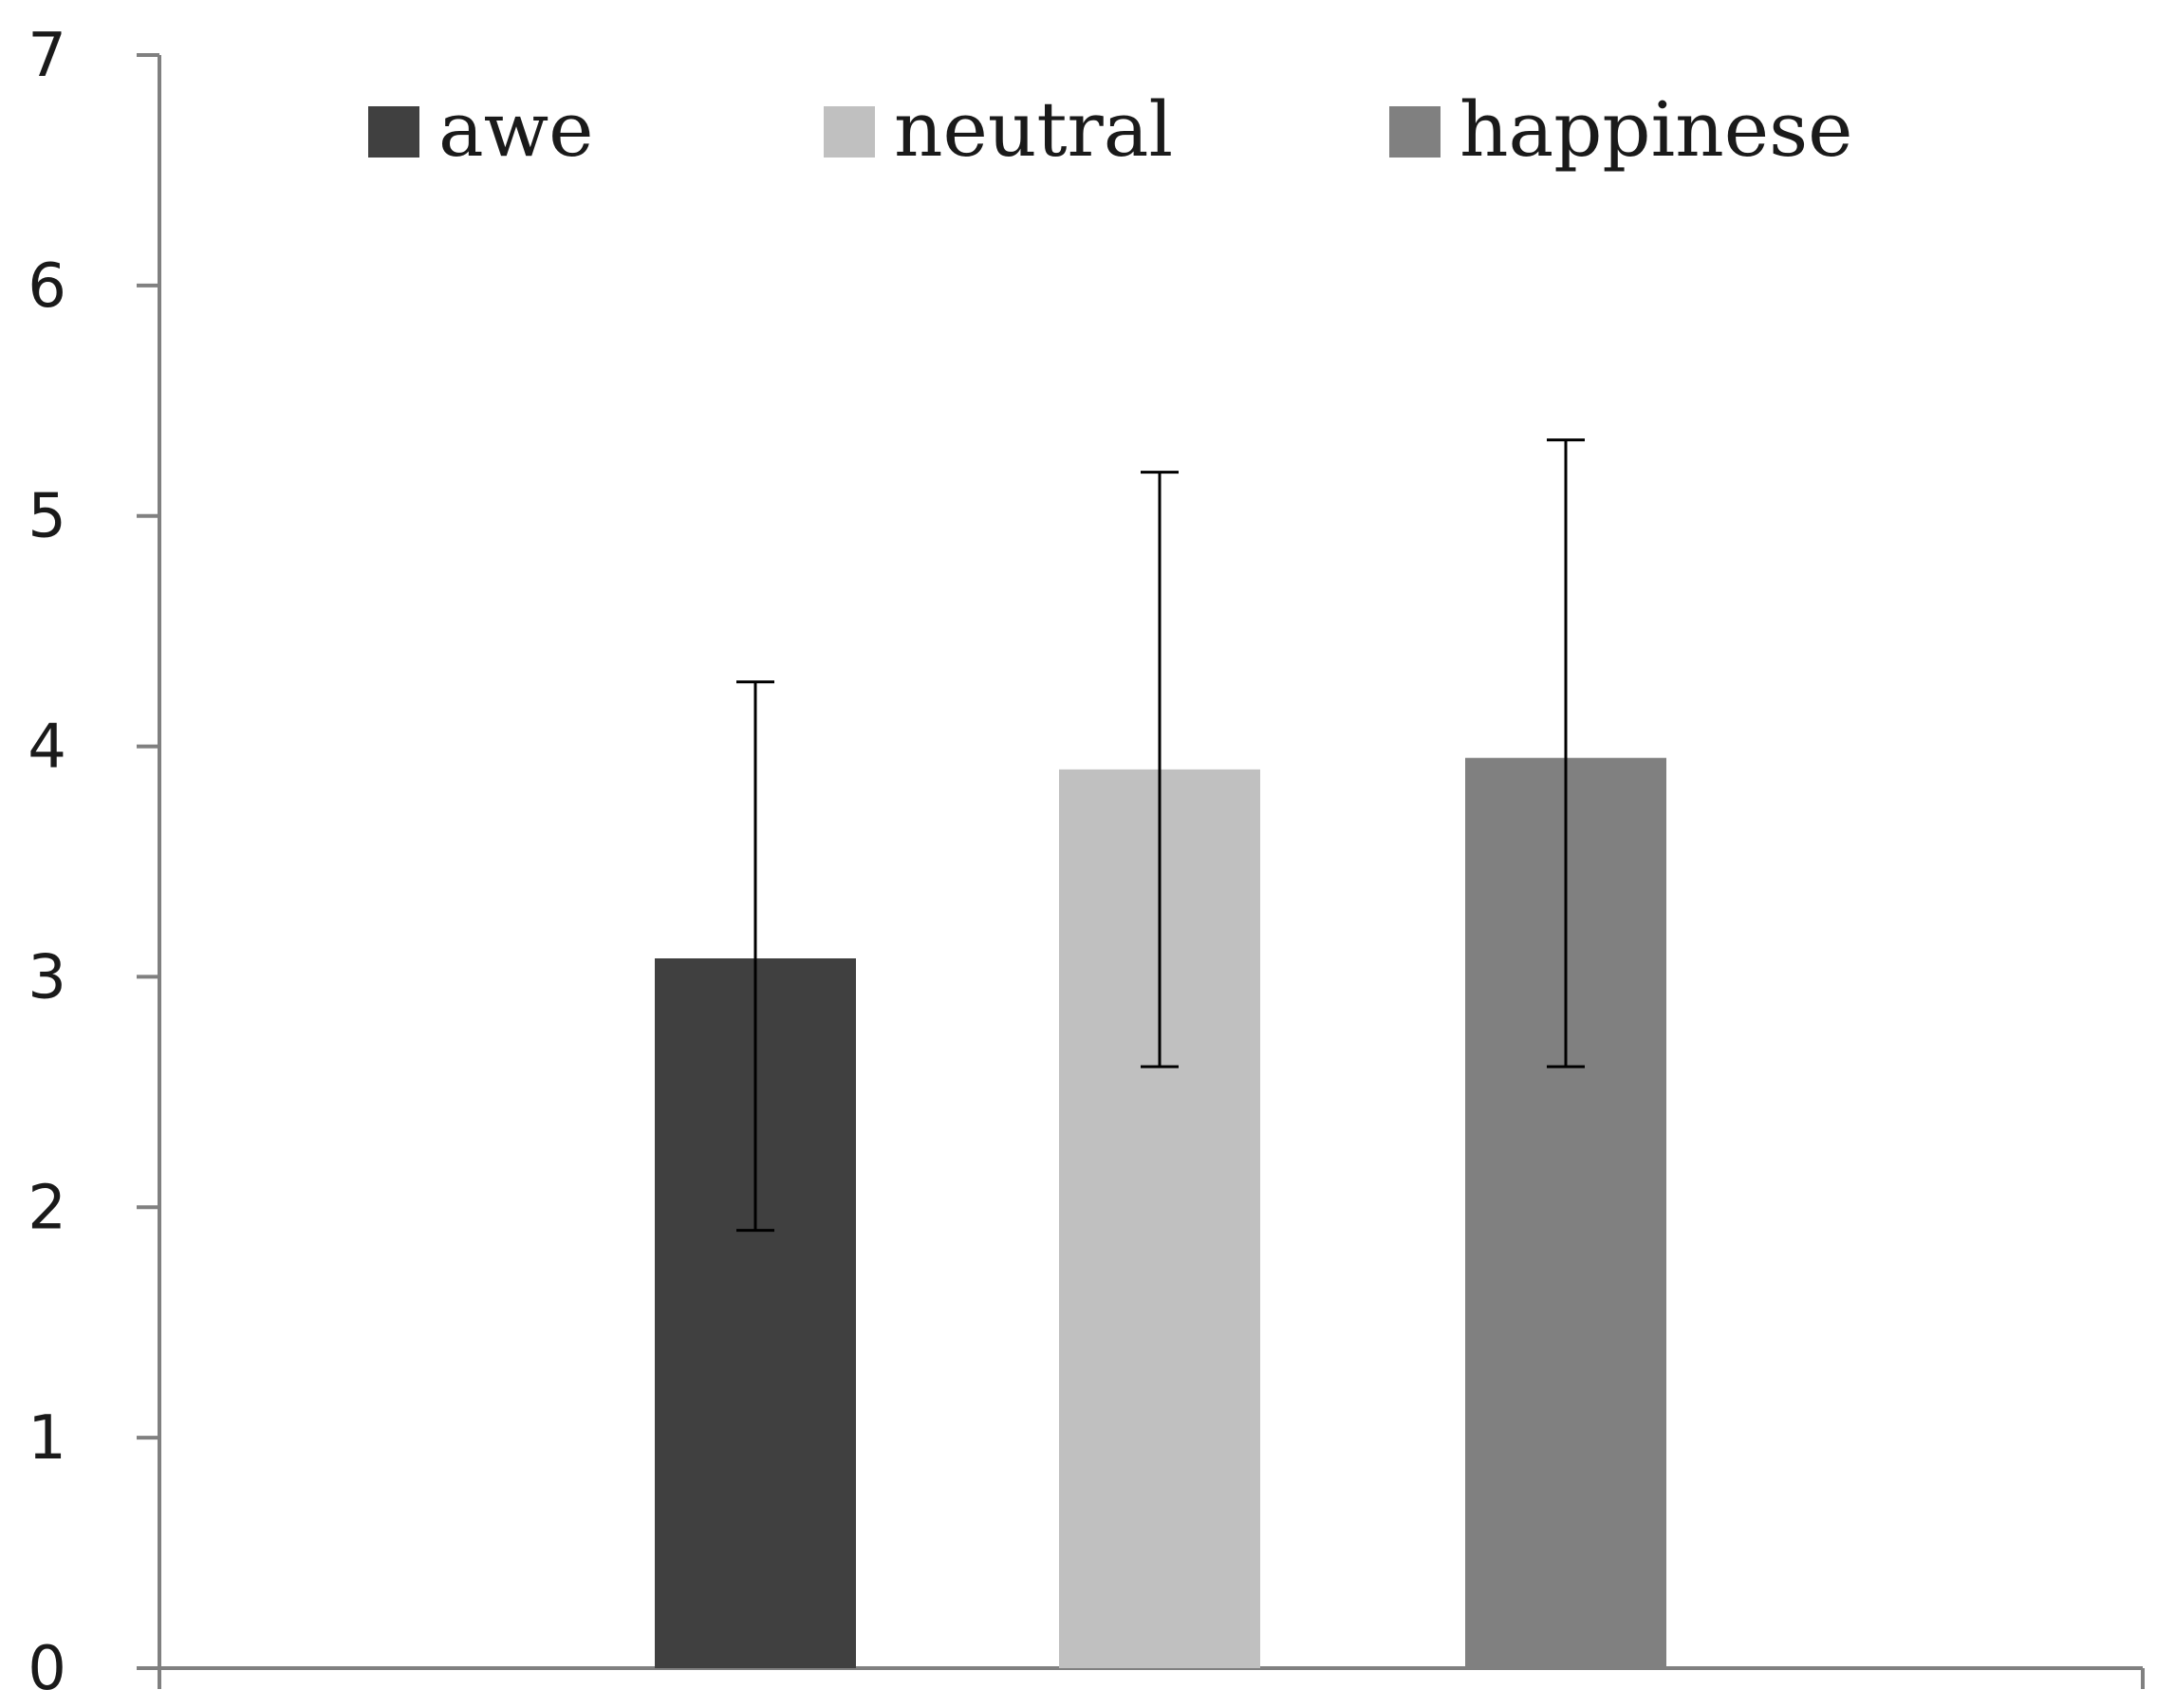 The width and height of the screenshot is (2175, 1708). What do you see at coordinates (47, 977) in the screenshot?
I see `y-tick-label: 3` at bounding box center [47, 977].